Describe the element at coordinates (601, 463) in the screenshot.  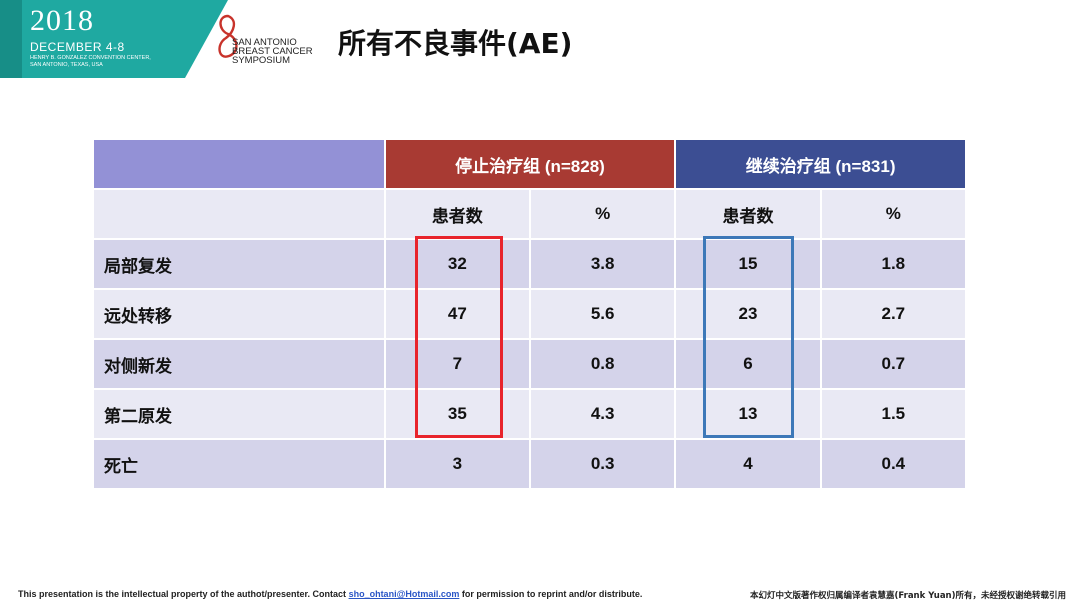
I see `stop-pct-cell: 0.3` at that location.